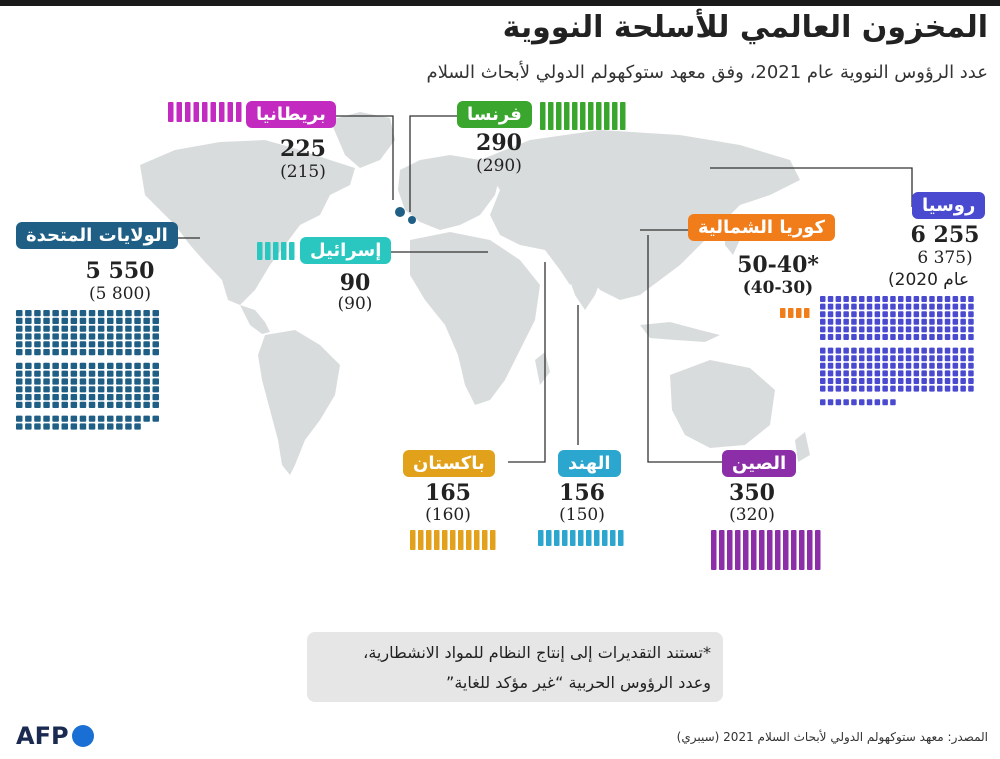  Describe the element at coordinates (355, 304) in the screenshot. I see `prev-israel: (90)` at that location.